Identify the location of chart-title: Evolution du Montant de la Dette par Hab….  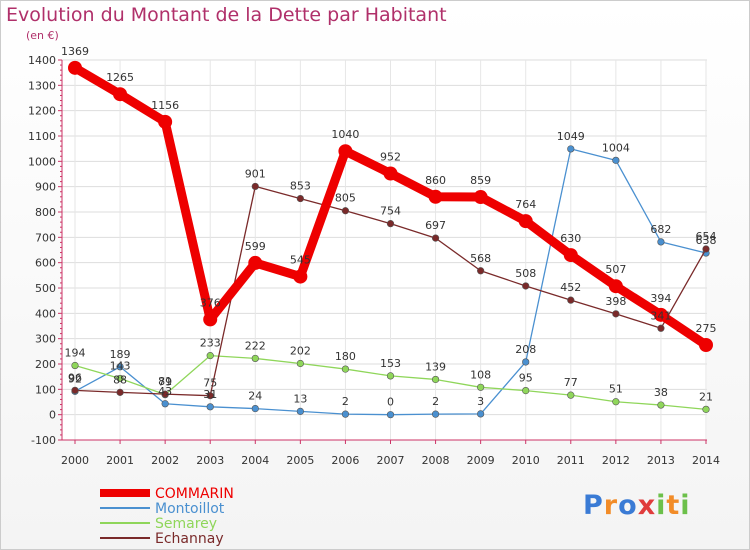
(226, 15).